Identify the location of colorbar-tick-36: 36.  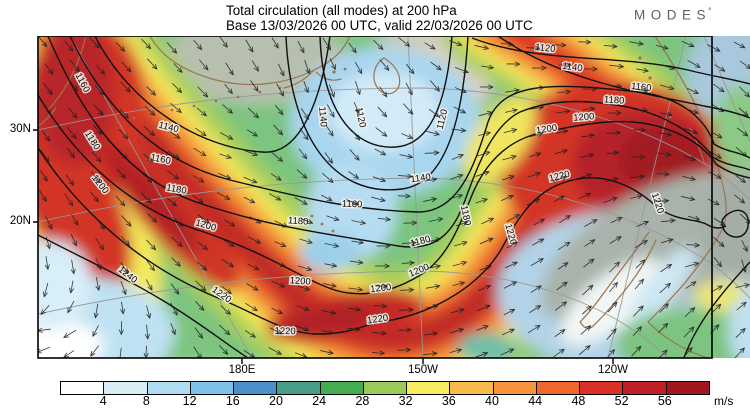
(448, 401).